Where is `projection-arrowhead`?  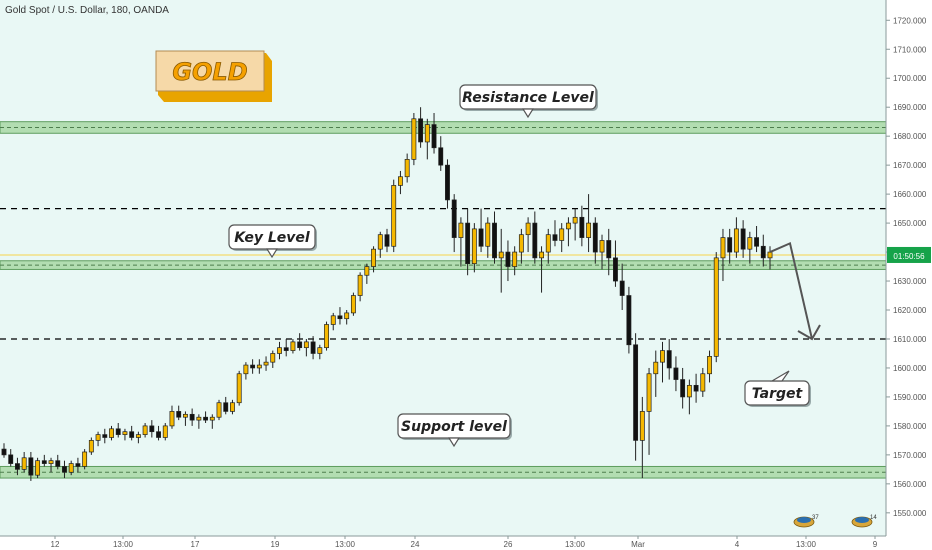
projection-arrowhead is located at coordinates (809, 332).